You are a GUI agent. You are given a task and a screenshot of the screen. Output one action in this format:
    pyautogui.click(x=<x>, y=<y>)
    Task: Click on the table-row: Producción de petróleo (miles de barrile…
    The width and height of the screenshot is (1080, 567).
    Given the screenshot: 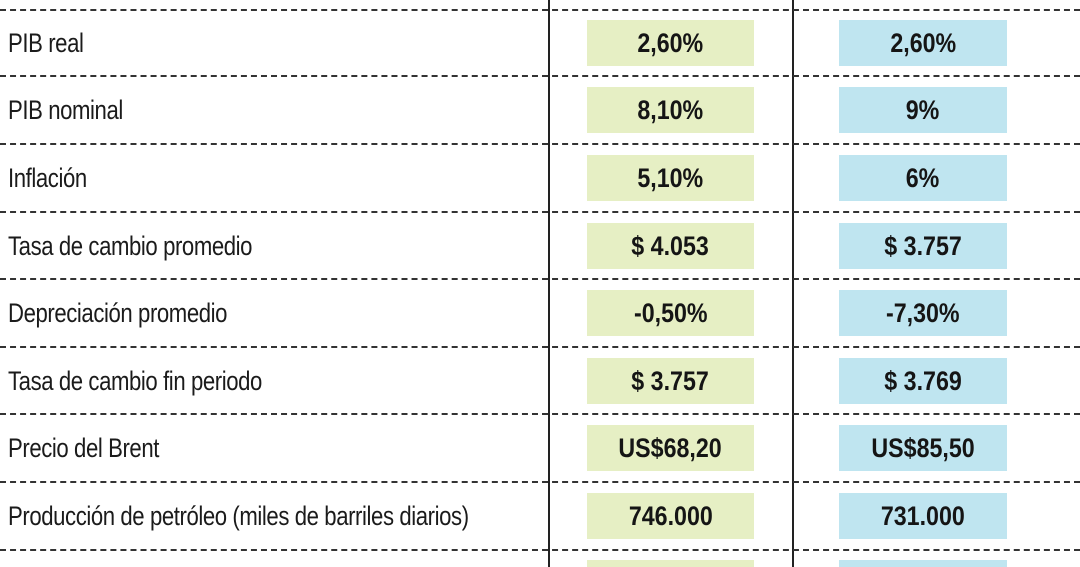 What is the action you would take?
    pyautogui.click(x=540, y=516)
    